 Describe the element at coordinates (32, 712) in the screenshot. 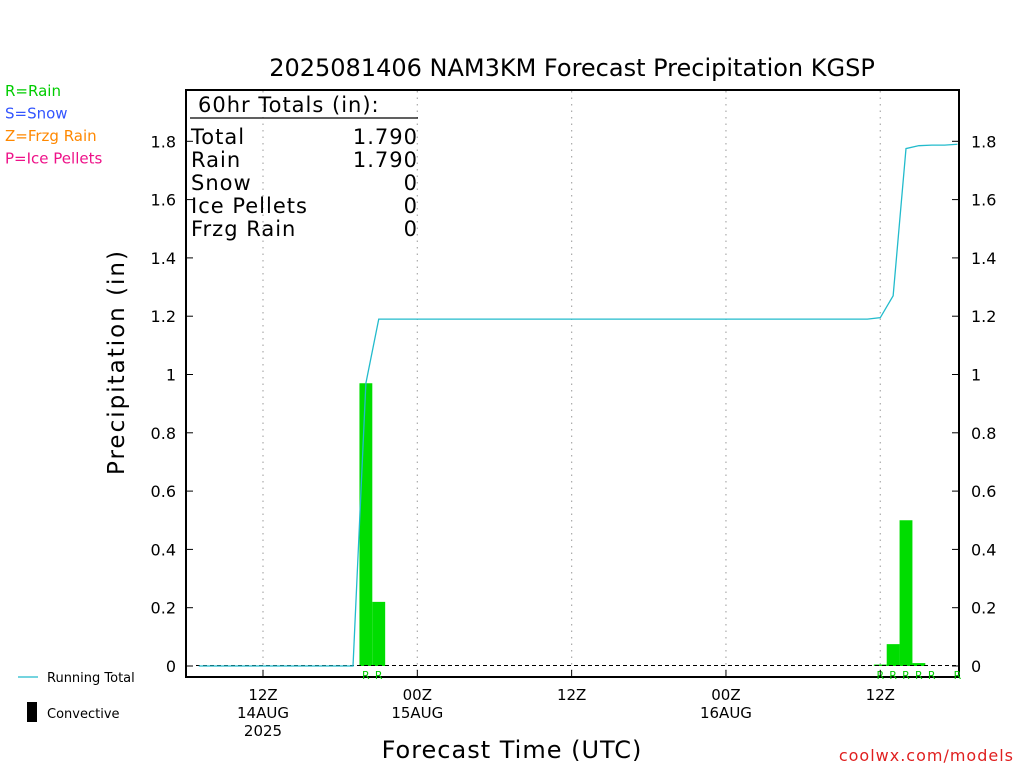

I see `convective-legend-swatch` at that location.